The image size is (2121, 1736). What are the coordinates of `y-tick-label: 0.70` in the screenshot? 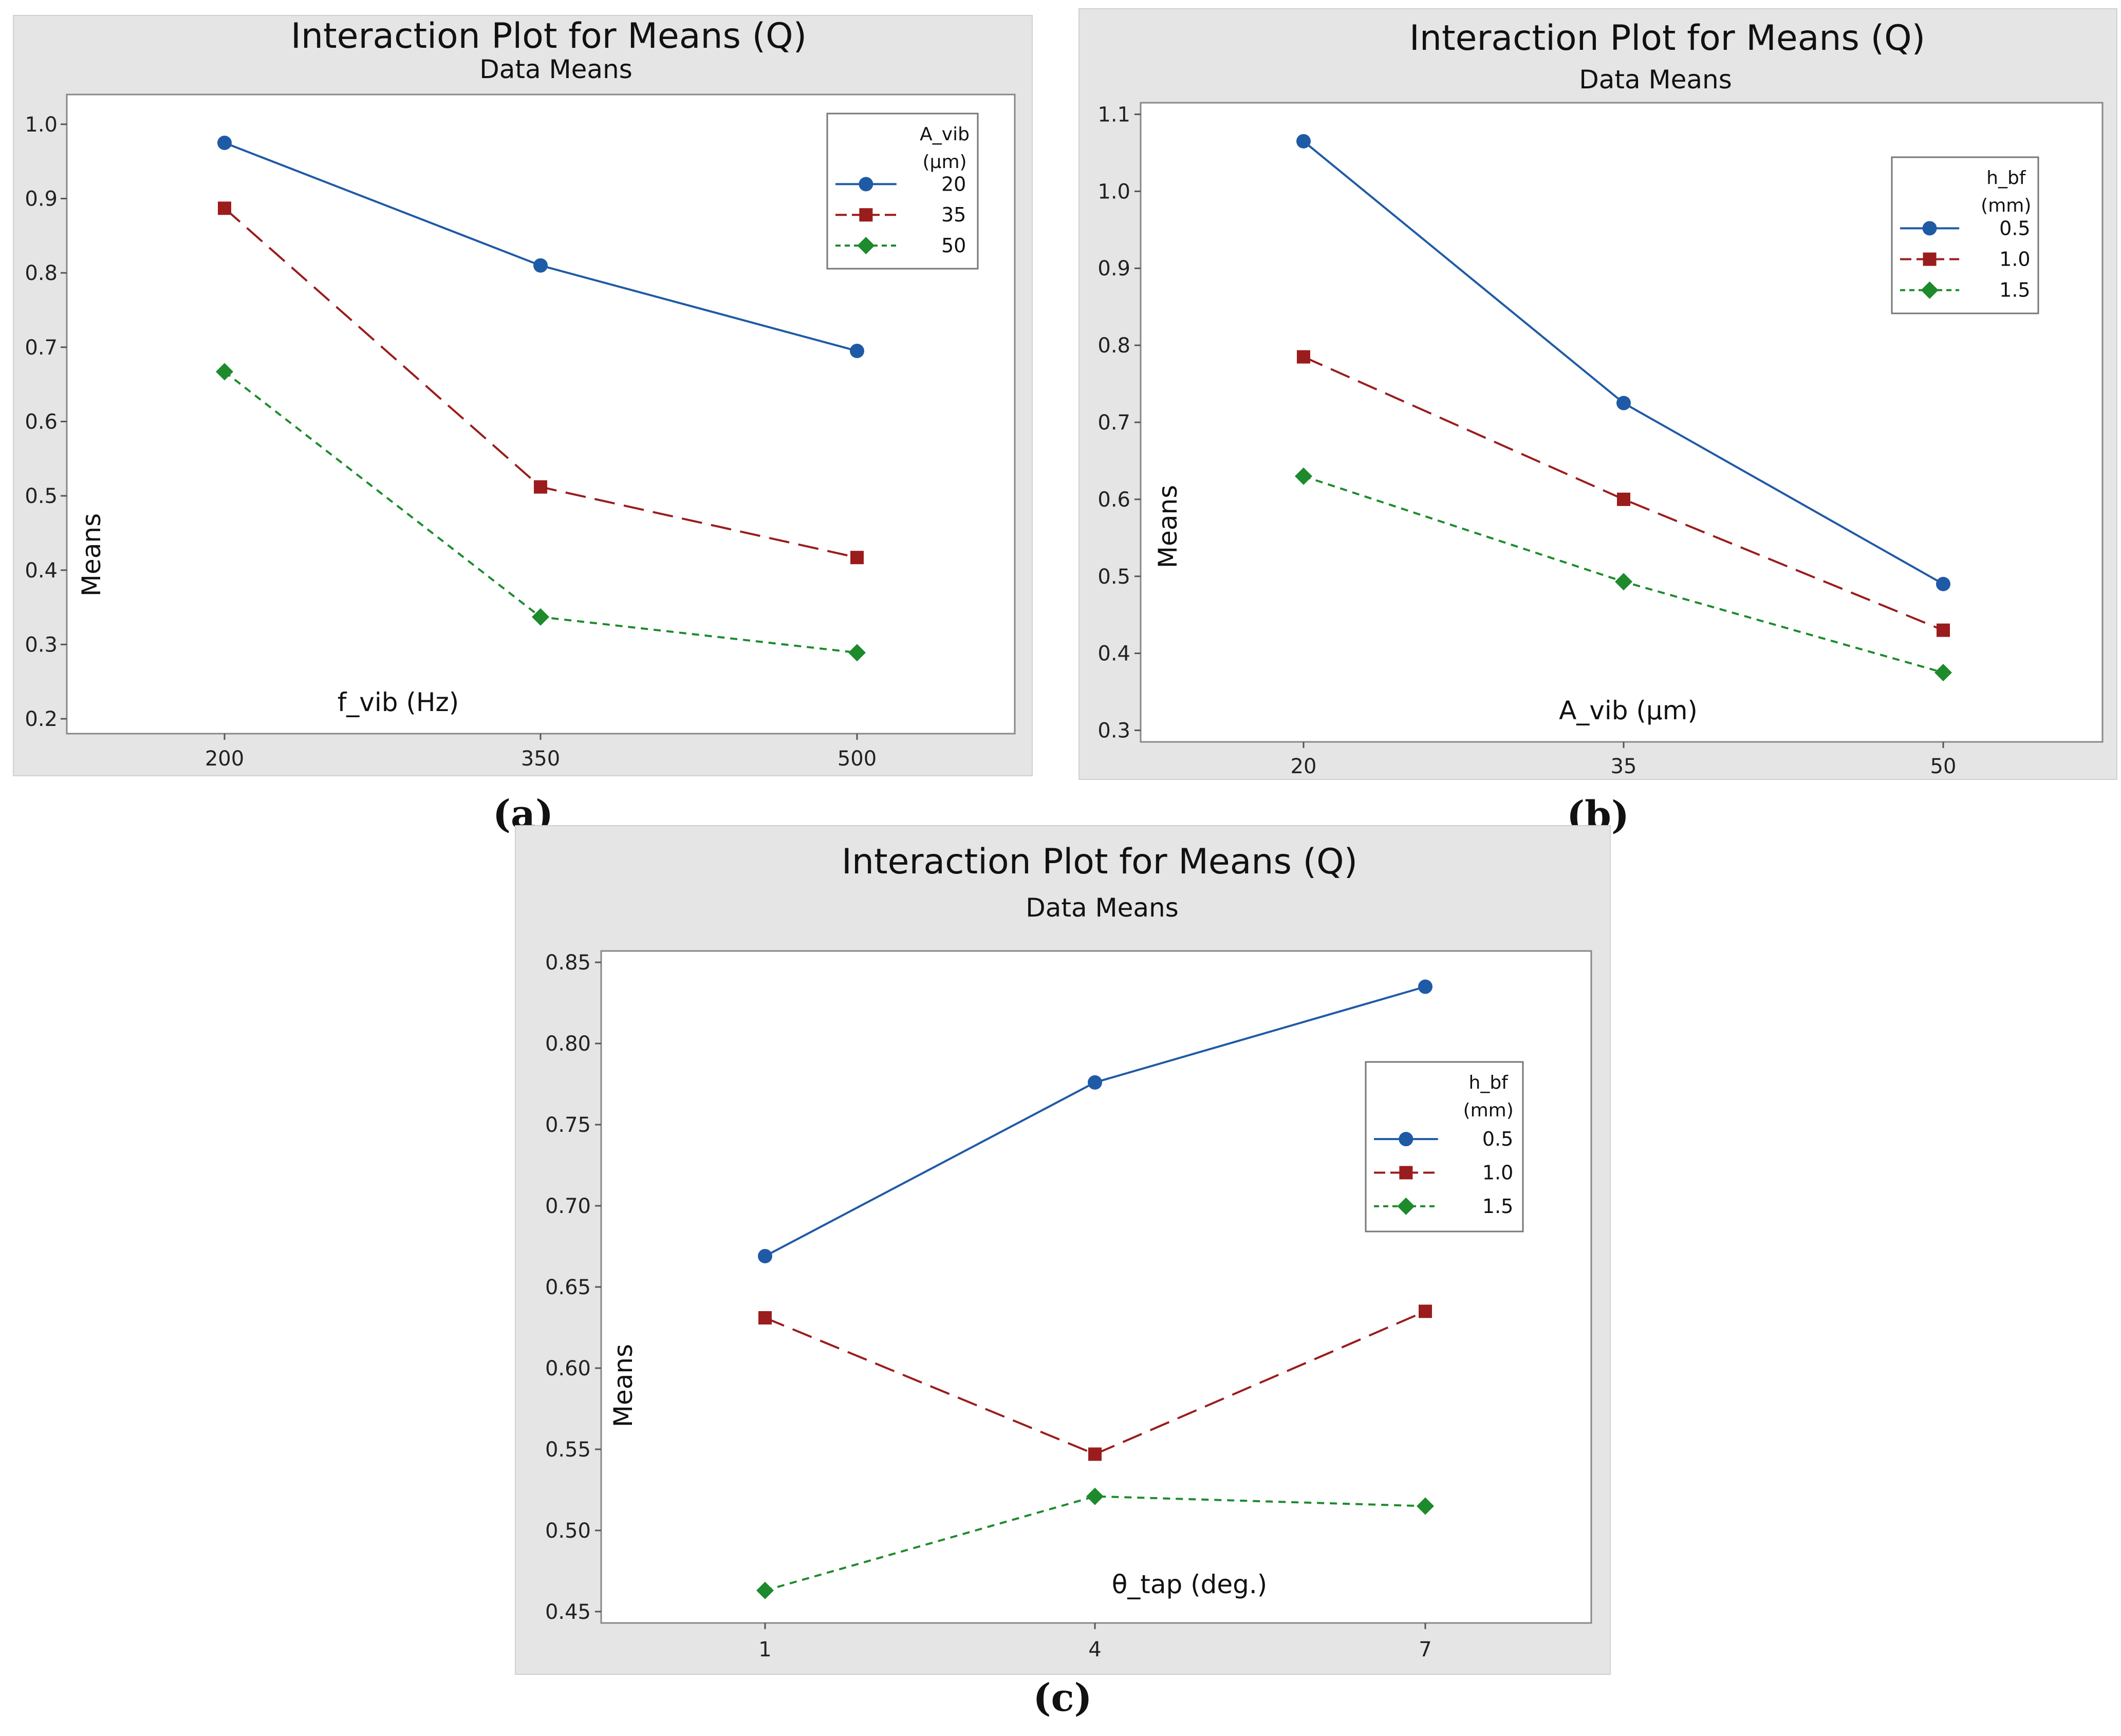 It's located at (568, 1206).